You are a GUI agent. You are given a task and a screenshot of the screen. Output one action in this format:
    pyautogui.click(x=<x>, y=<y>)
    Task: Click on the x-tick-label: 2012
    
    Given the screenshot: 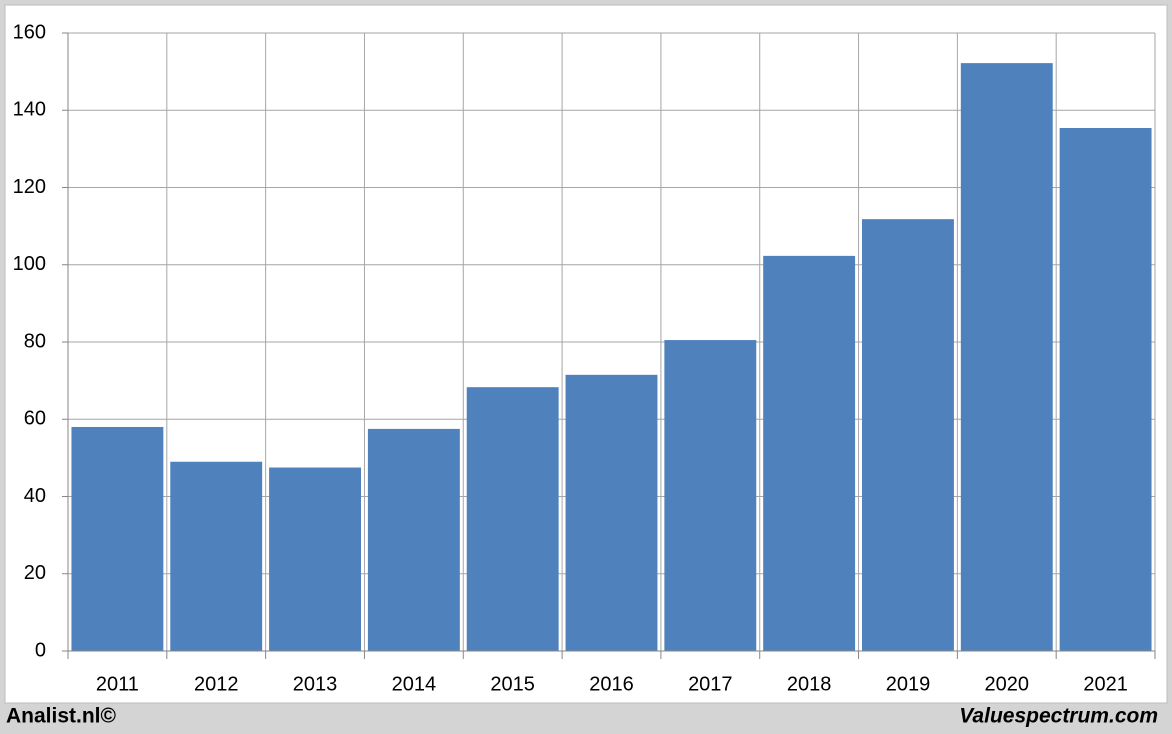 What is the action you would take?
    pyautogui.click(x=216, y=684)
    